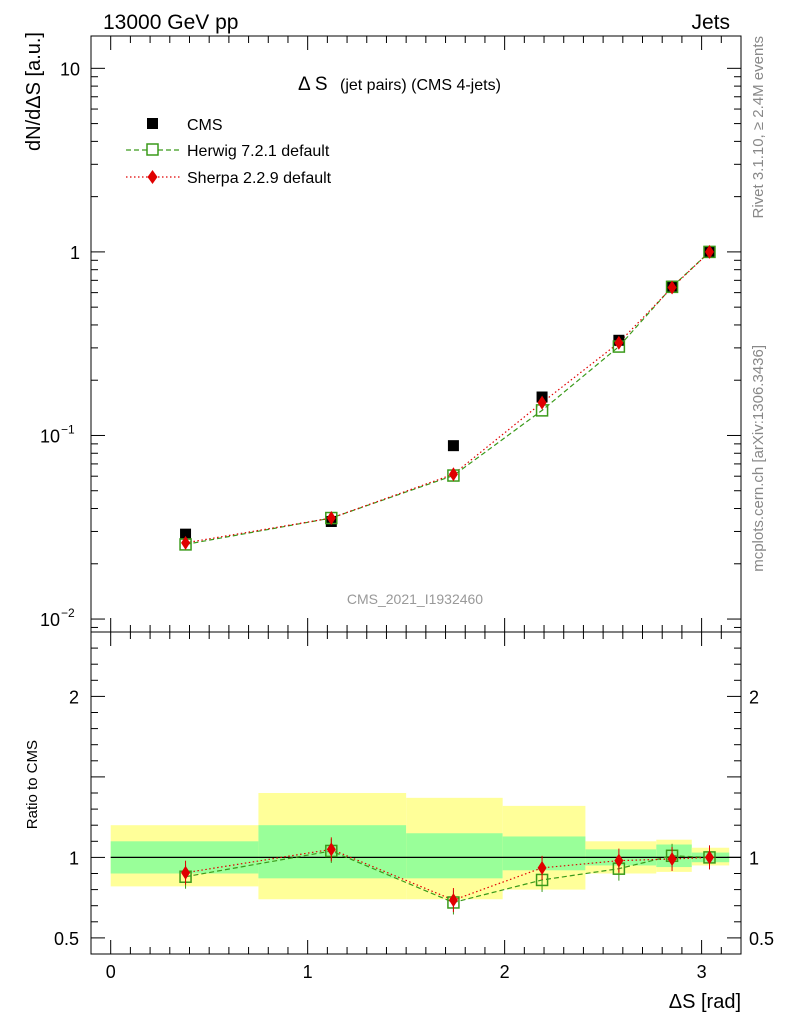  I want to click on chart-title-main: Δ S, so click(313, 84).